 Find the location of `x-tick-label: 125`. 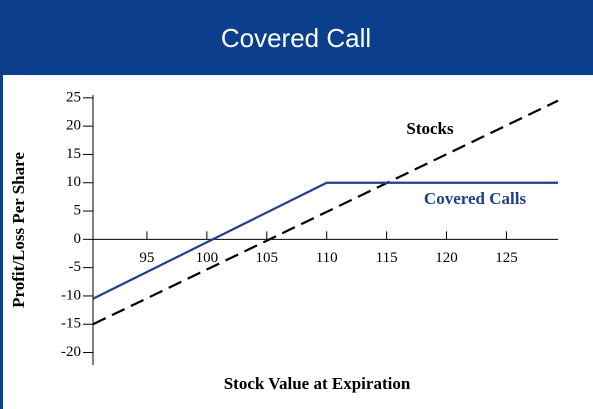

x-tick-label: 125 is located at coordinates (506, 258).